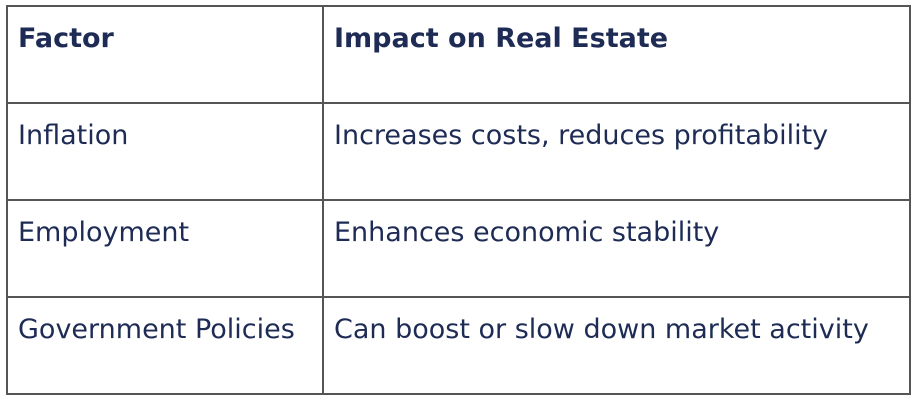 This screenshot has width=916, height=418. I want to click on table-cell: Employment, so click(165, 248).